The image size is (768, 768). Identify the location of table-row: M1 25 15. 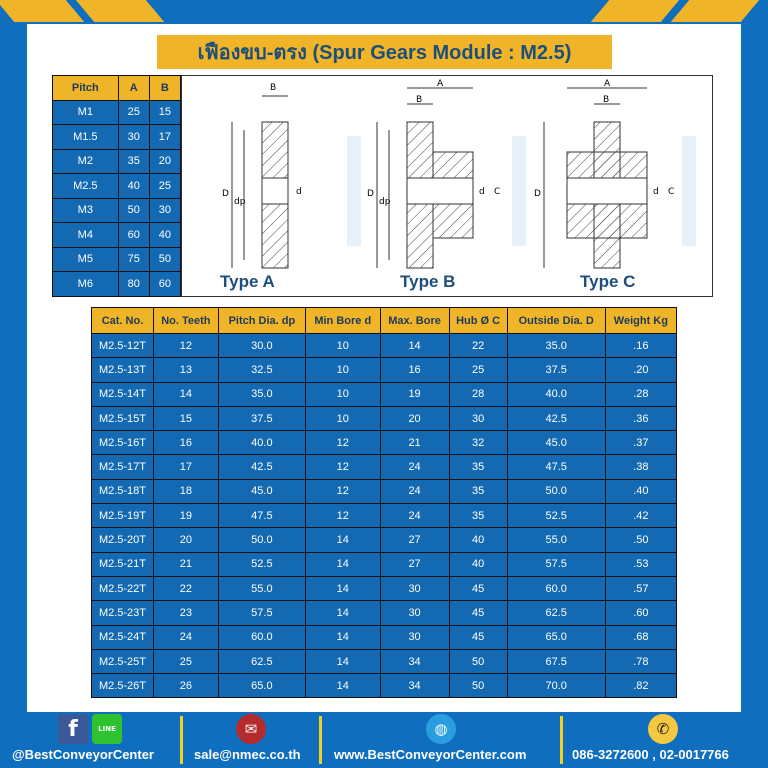
(117, 112).